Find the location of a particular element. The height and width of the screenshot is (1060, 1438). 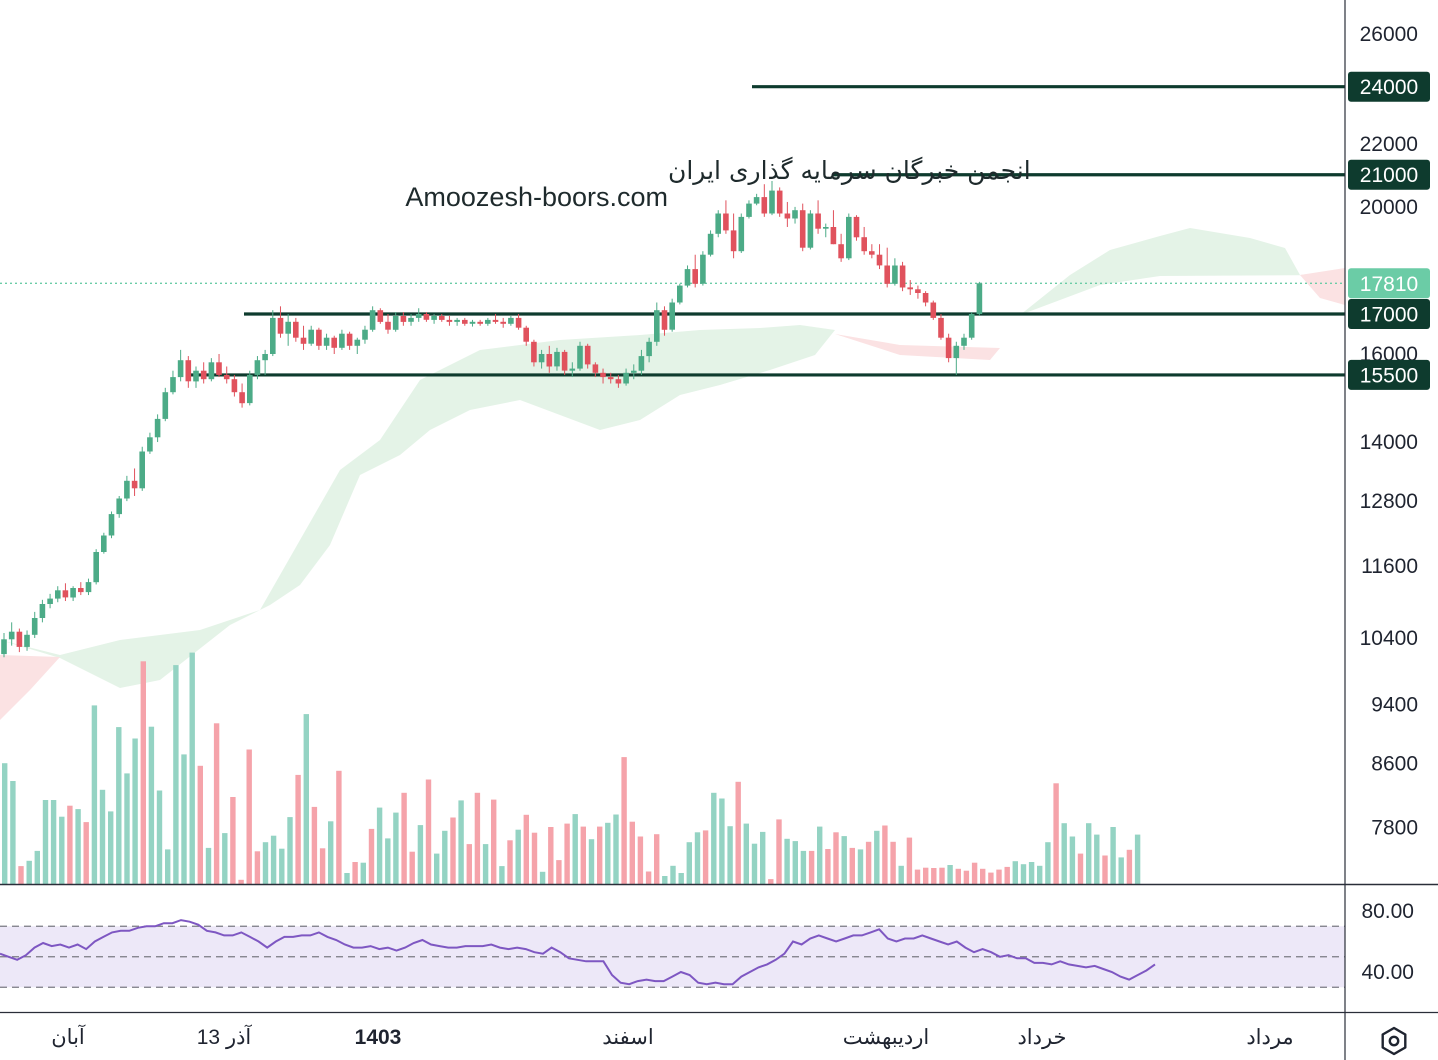

price-tick-label: 10400 is located at coordinates (1389, 638).